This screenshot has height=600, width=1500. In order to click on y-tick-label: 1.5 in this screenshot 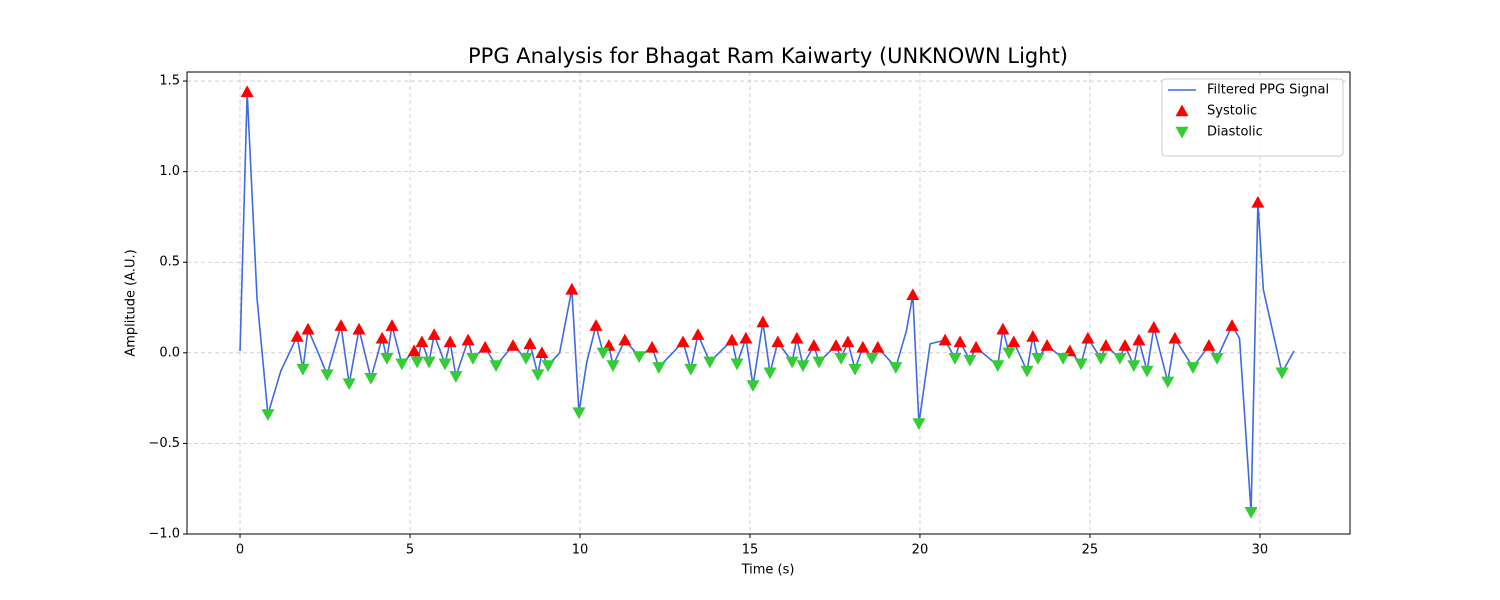, I will do `click(169, 81)`.